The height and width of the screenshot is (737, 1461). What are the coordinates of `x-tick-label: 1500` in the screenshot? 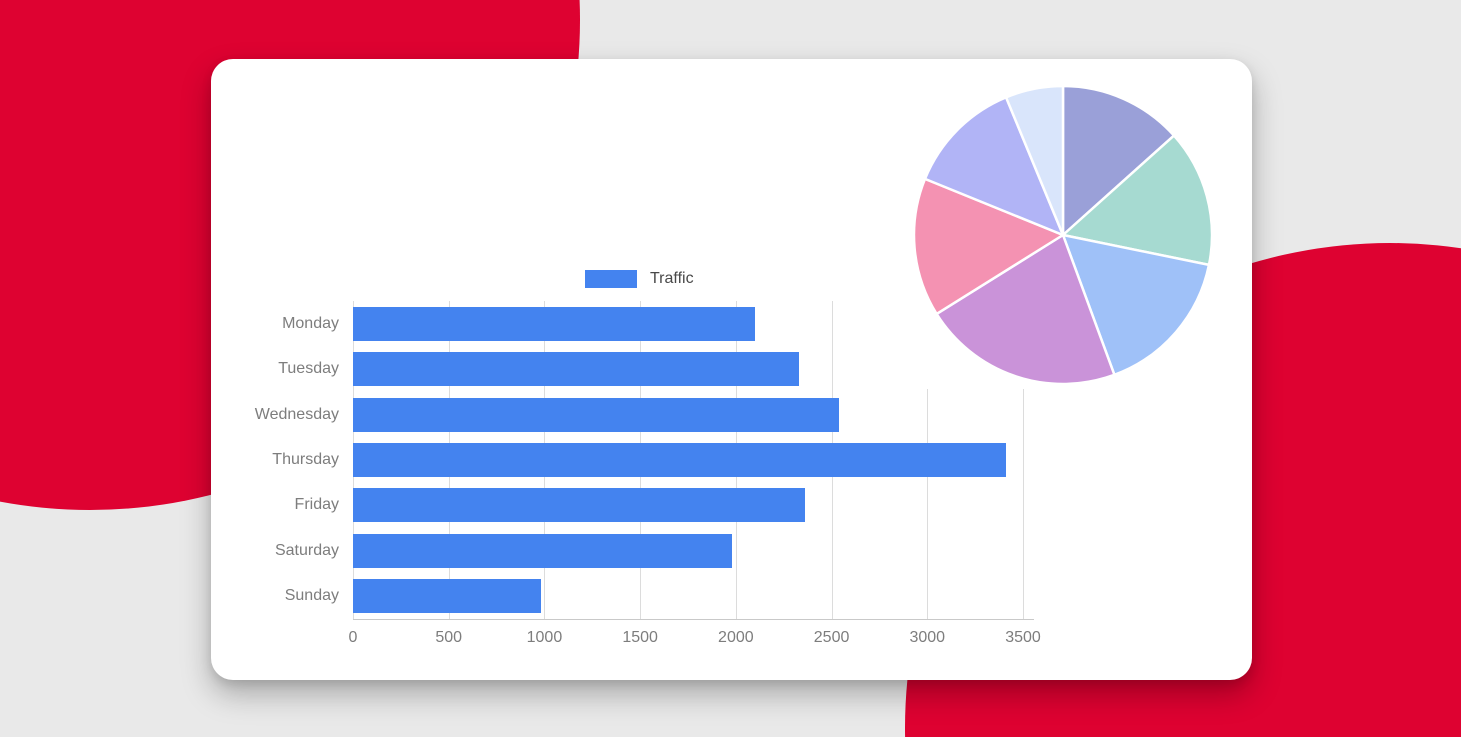 It's located at (640, 637).